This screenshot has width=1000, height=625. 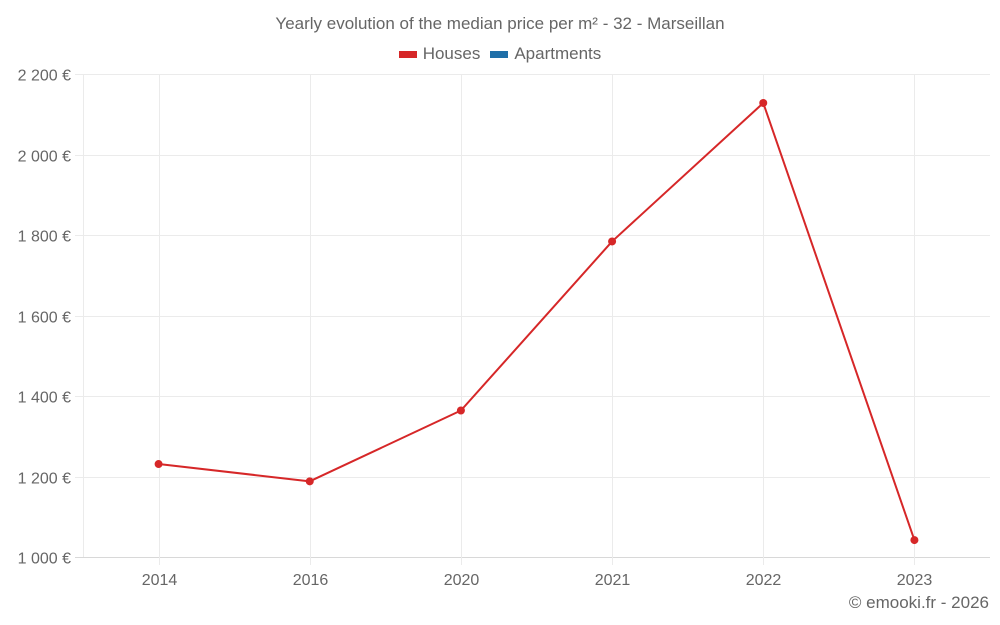 What do you see at coordinates (407, 54) in the screenshot?
I see `legend-swatch-houses` at bounding box center [407, 54].